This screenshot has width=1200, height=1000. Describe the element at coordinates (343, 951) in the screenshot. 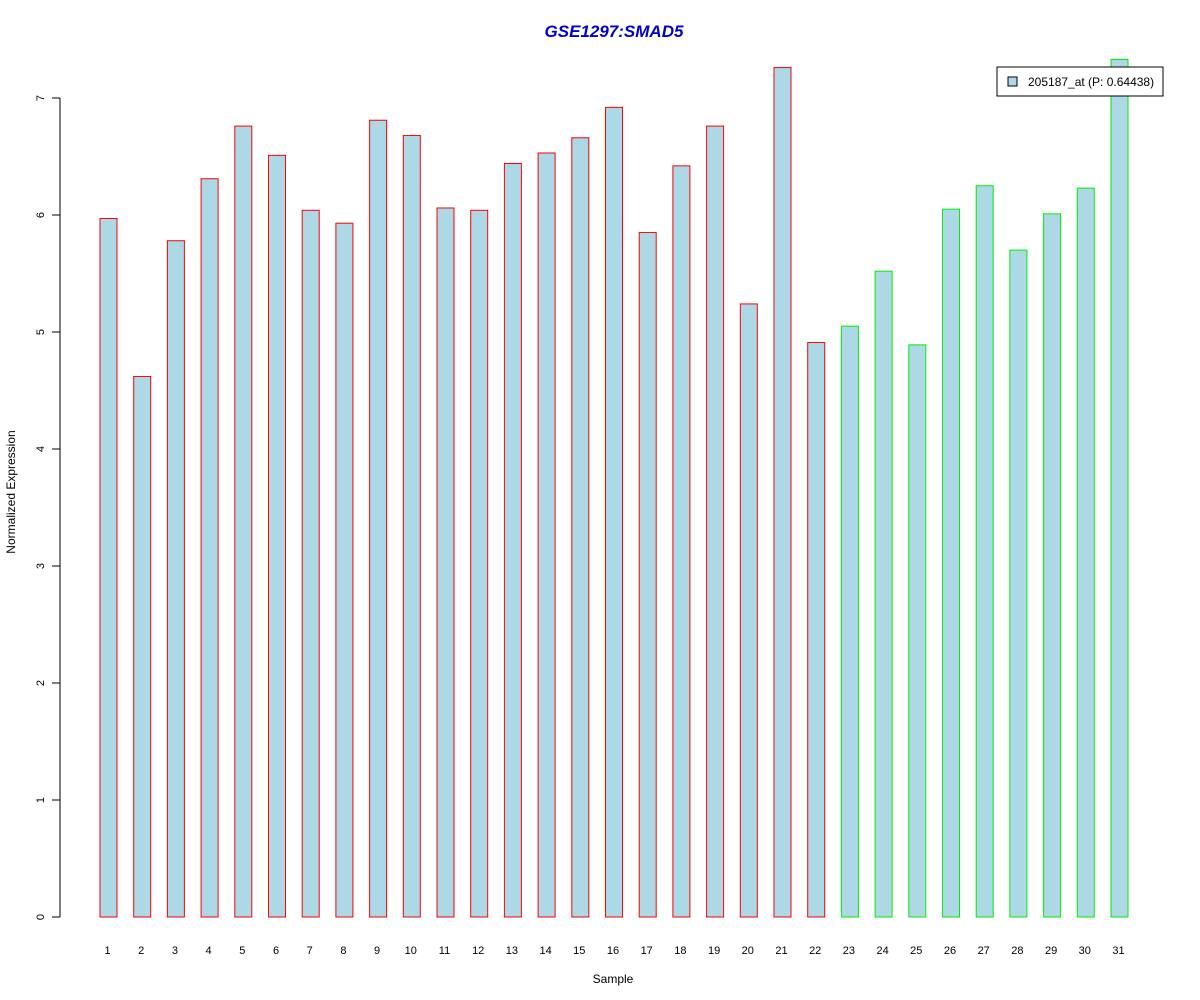

I see `x-tick-label: 8` at that location.